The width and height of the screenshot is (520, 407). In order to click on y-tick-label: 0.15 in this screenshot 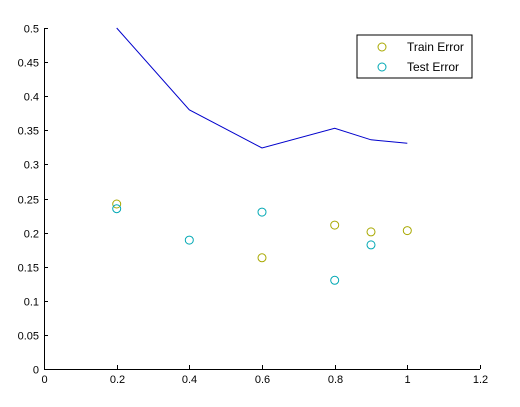, I will do `click(28, 269)`.